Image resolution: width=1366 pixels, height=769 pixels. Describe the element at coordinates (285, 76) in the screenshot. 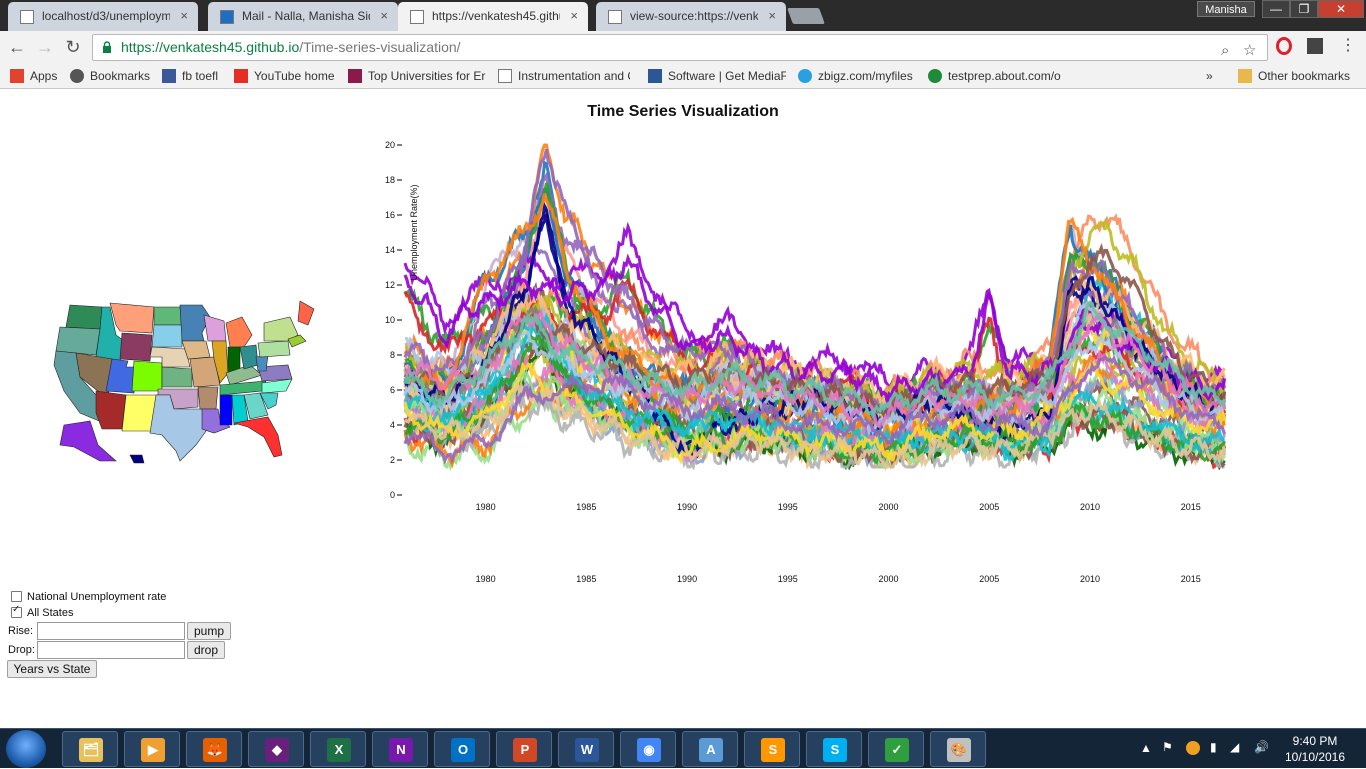

I see `bookmark-item: YouTube home` at that location.